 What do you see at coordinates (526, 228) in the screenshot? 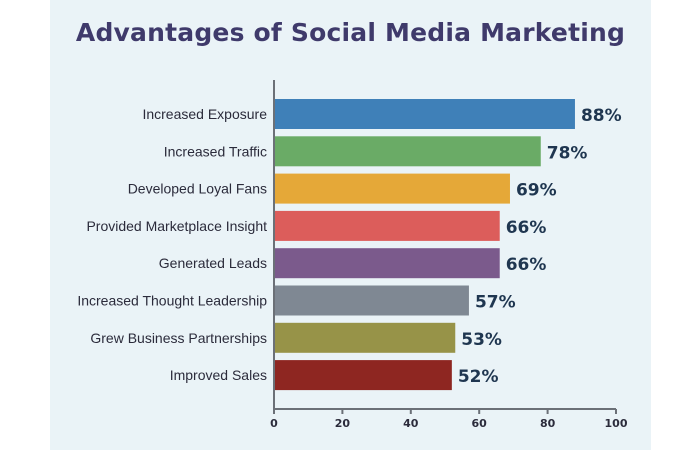
I see `value-label-4: 66%` at bounding box center [526, 228].